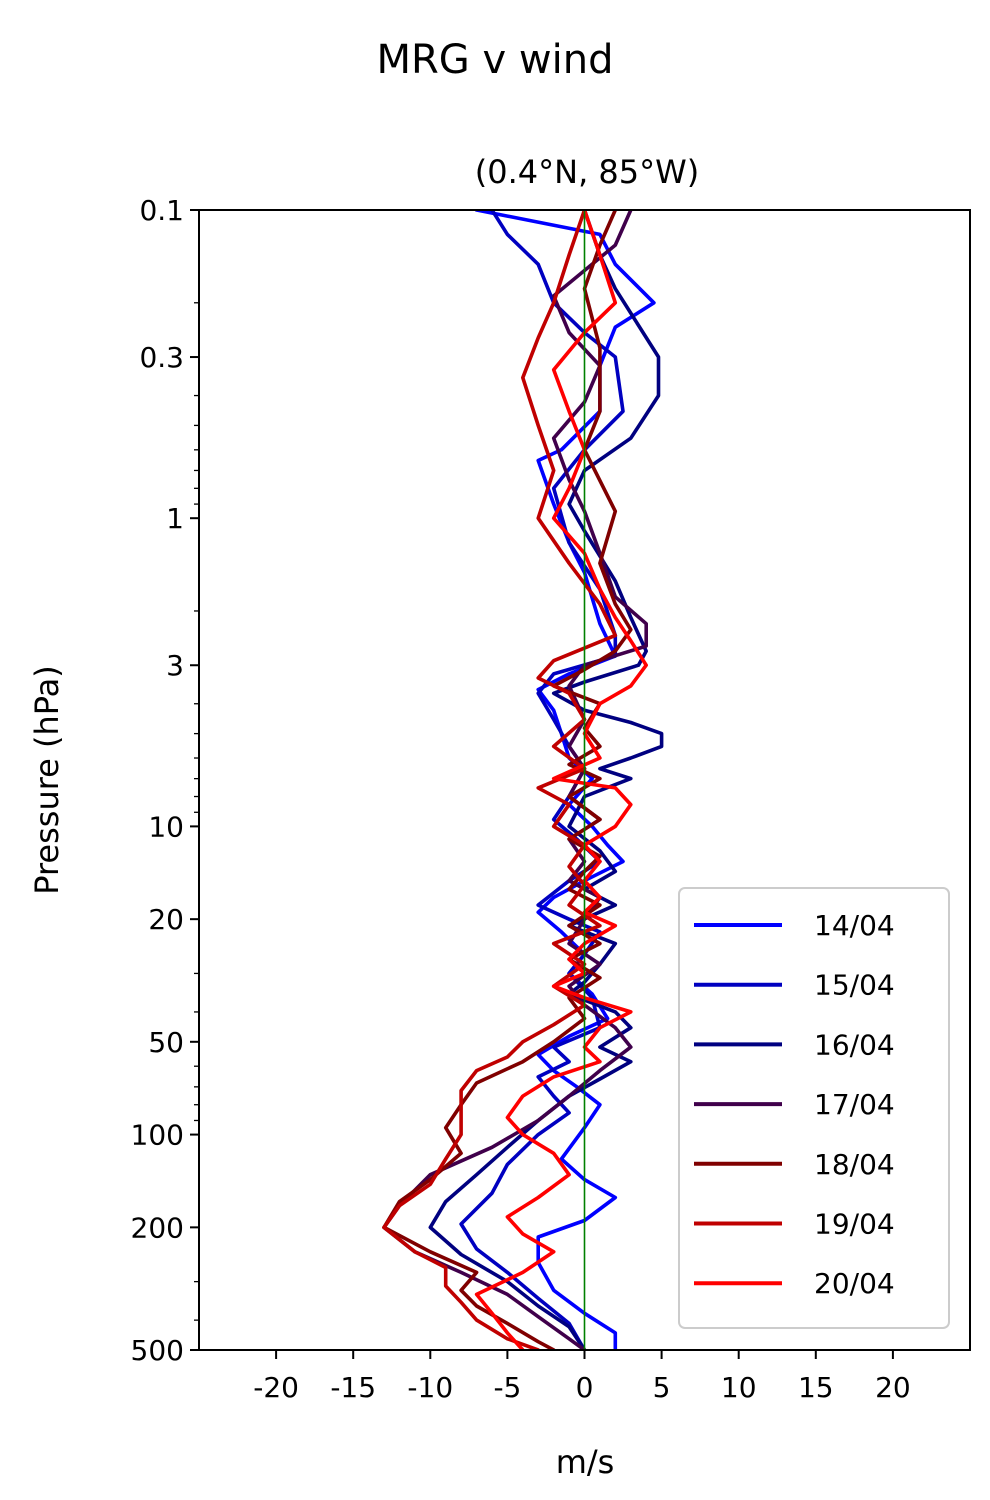  I want to click on x-tick-label: -15, so click(353, 1387).